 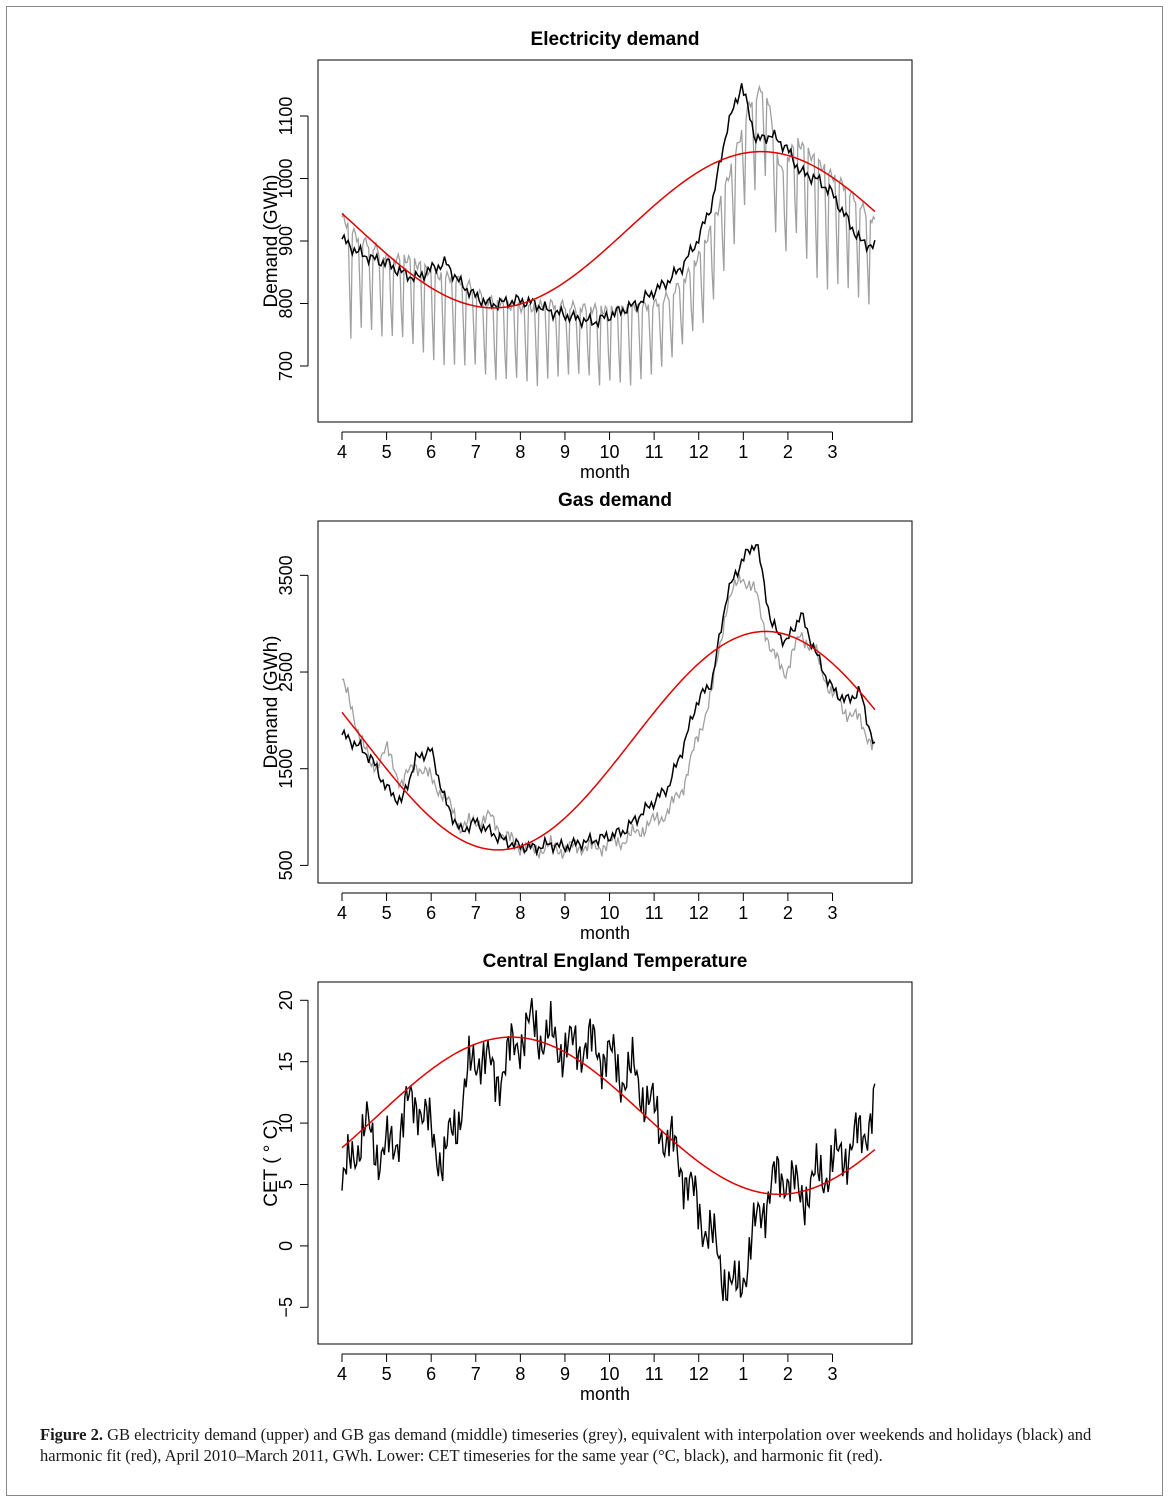 What do you see at coordinates (286, 1123) in the screenshot?
I see `y-tick-label: 10` at bounding box center [286, 1123].